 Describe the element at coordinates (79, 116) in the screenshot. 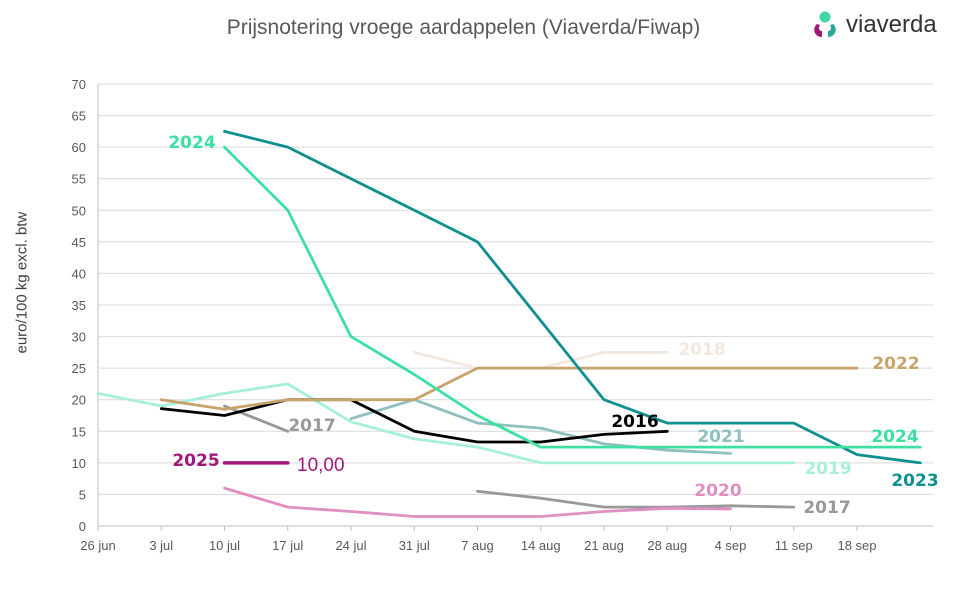

I see `y-tick-label: 65` at that location.